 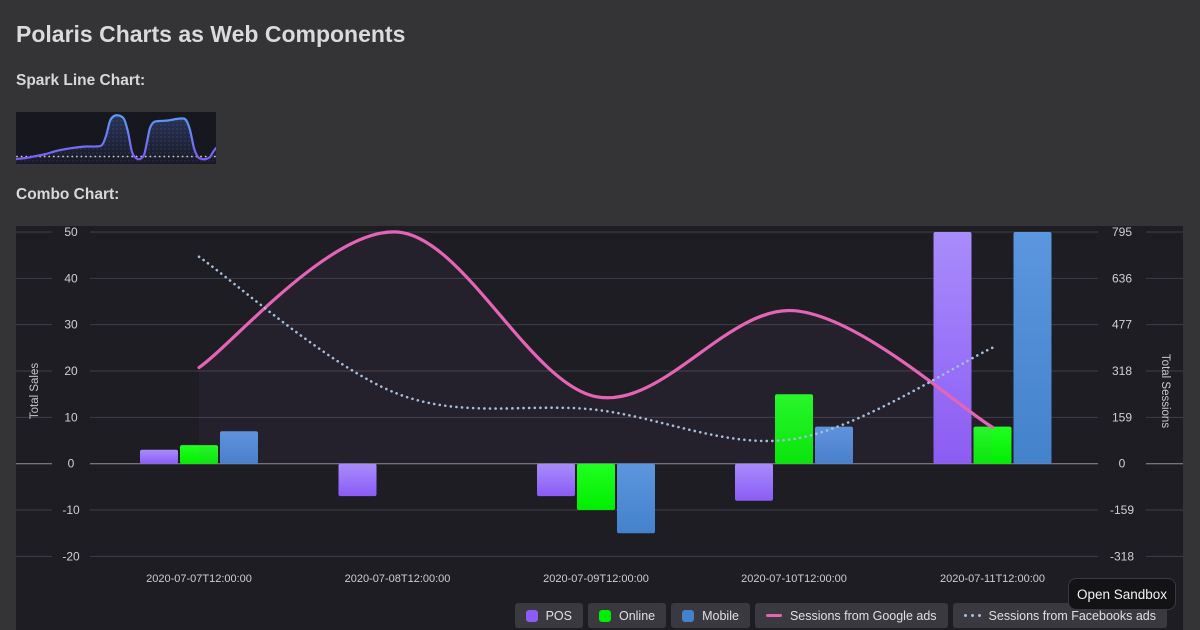 What do you see at coordinates (773, 615) in the screenshot?
I see `solid-line-icon` at bounding box center [773, 615].